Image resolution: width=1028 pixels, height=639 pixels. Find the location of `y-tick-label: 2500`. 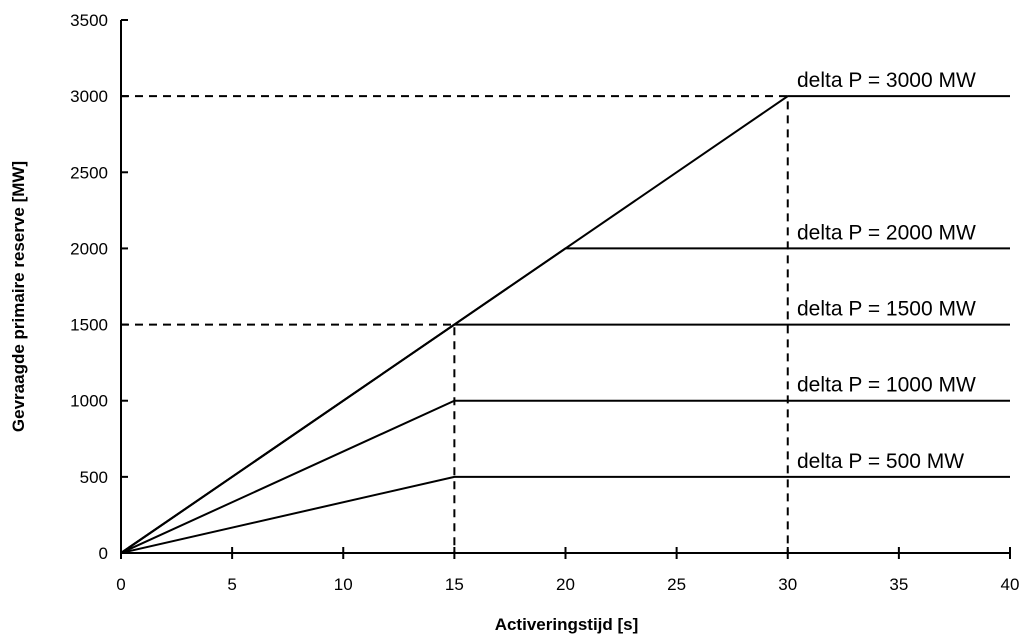

y-tick-label: 2500 is located at coordinates (89, 172).